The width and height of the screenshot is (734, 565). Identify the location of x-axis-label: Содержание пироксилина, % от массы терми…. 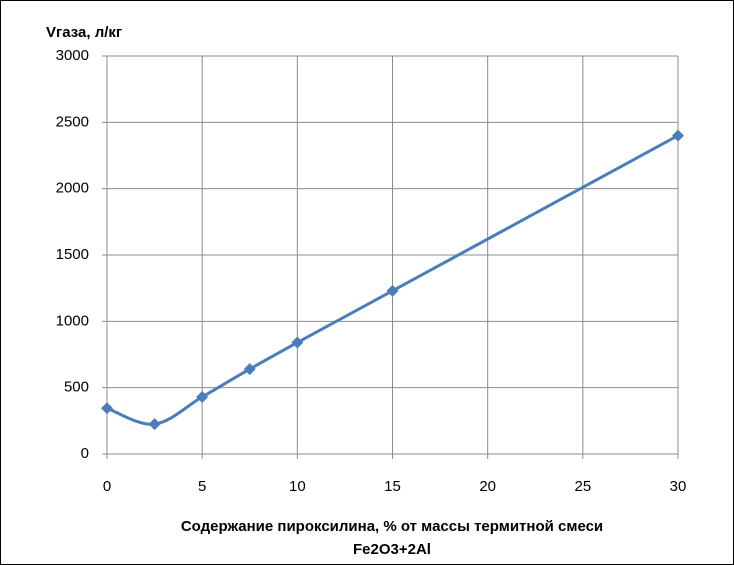
(392, 526).